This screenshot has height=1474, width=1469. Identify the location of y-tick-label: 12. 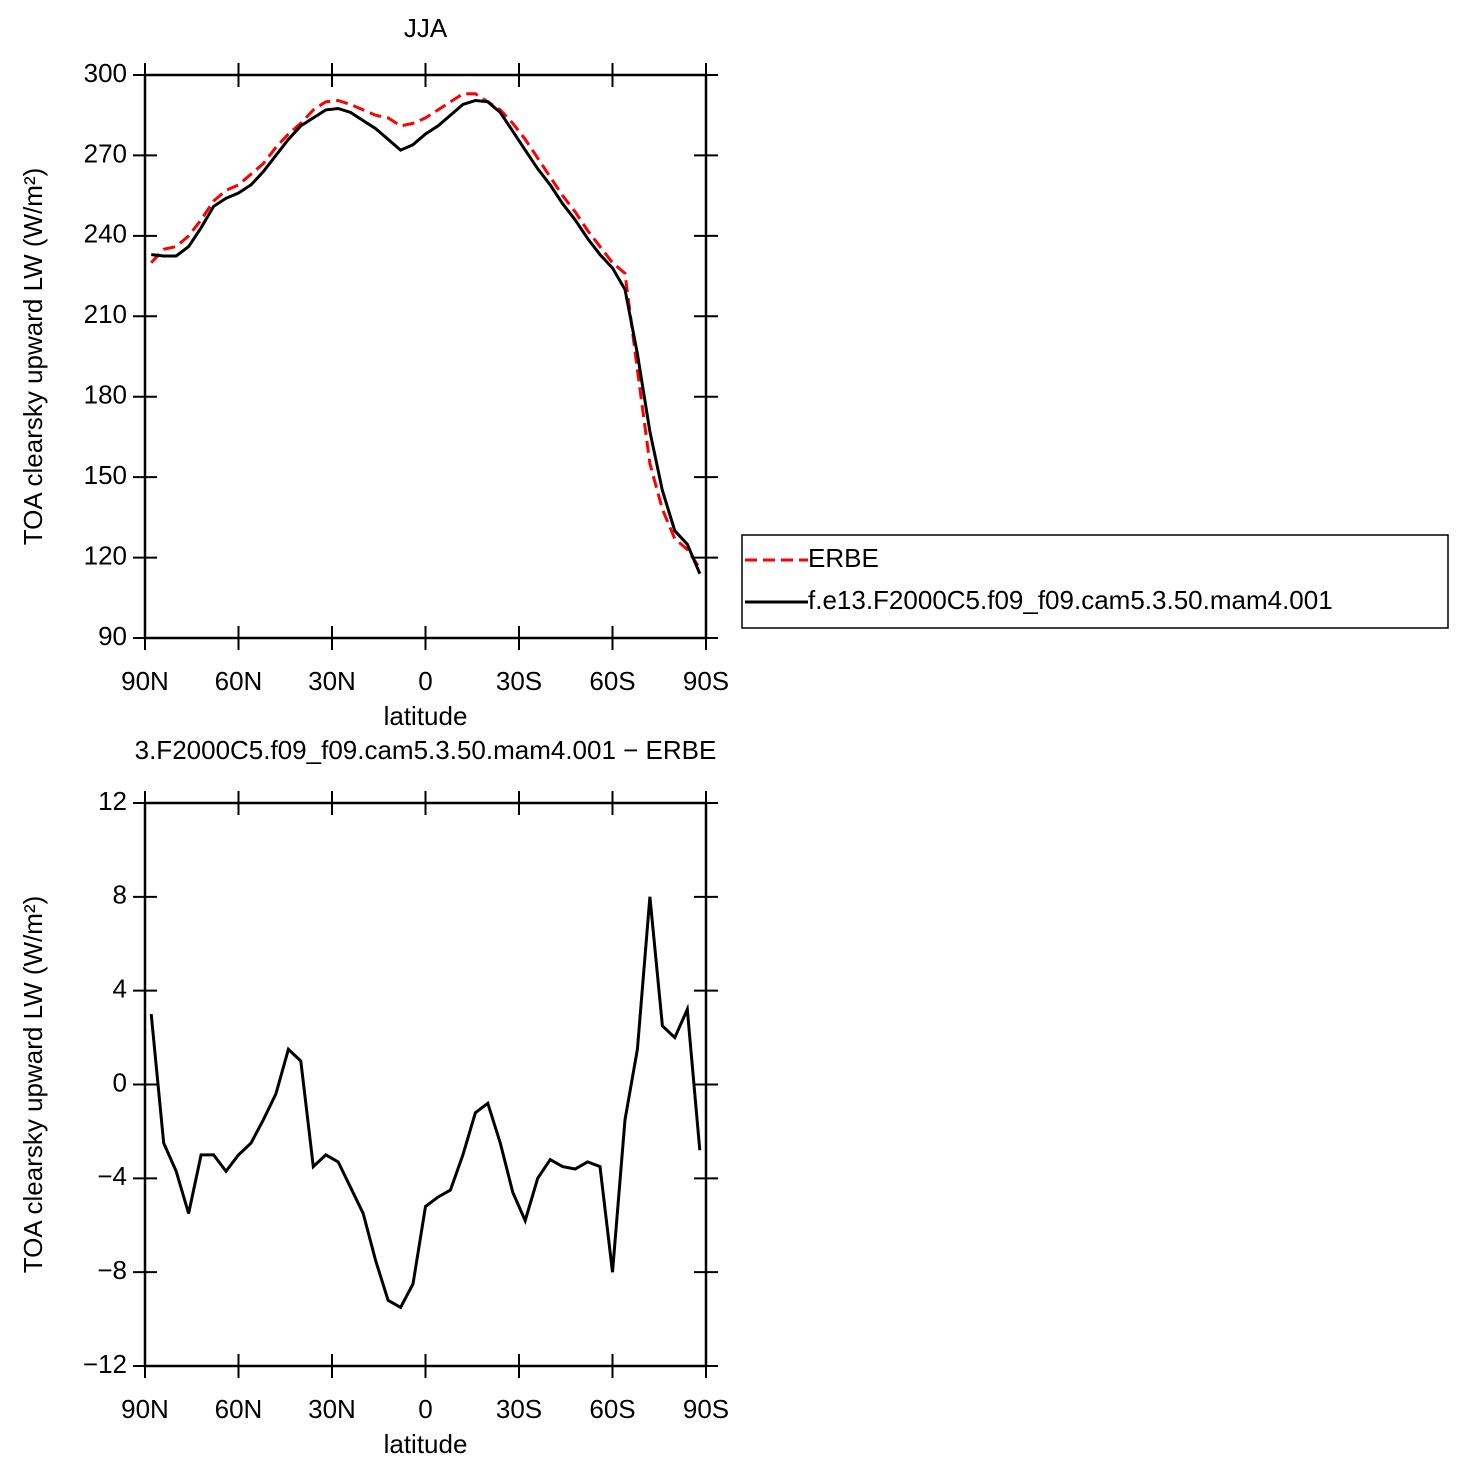
(112, 801).